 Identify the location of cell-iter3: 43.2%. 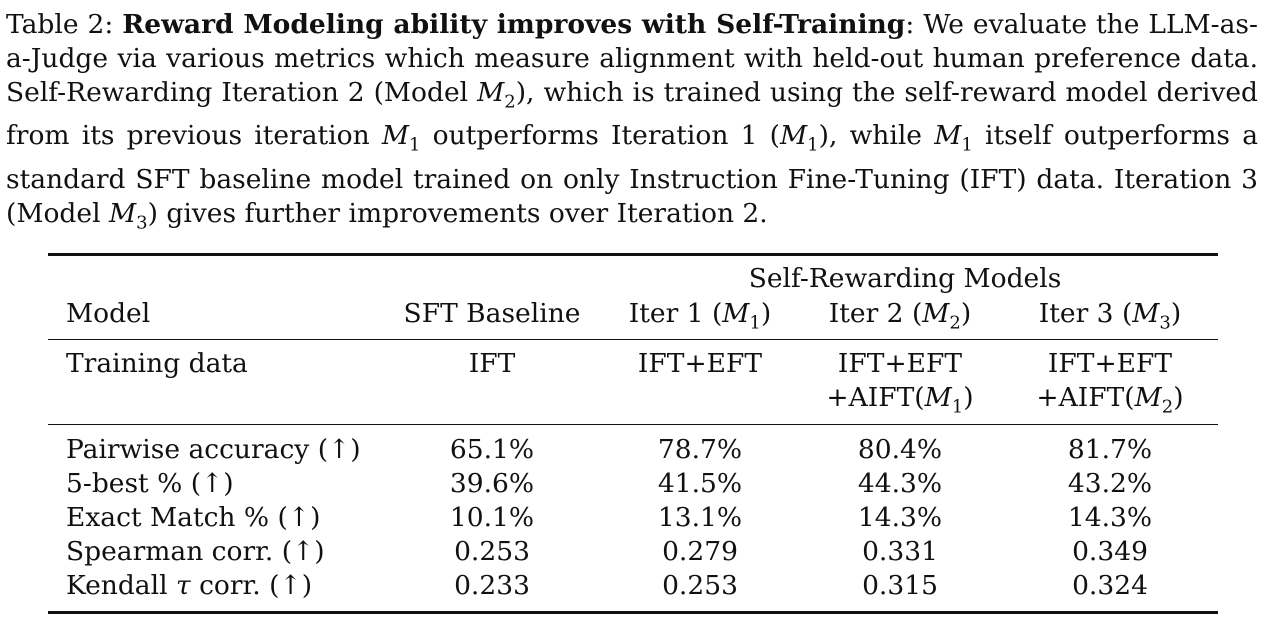
(1110, 483).